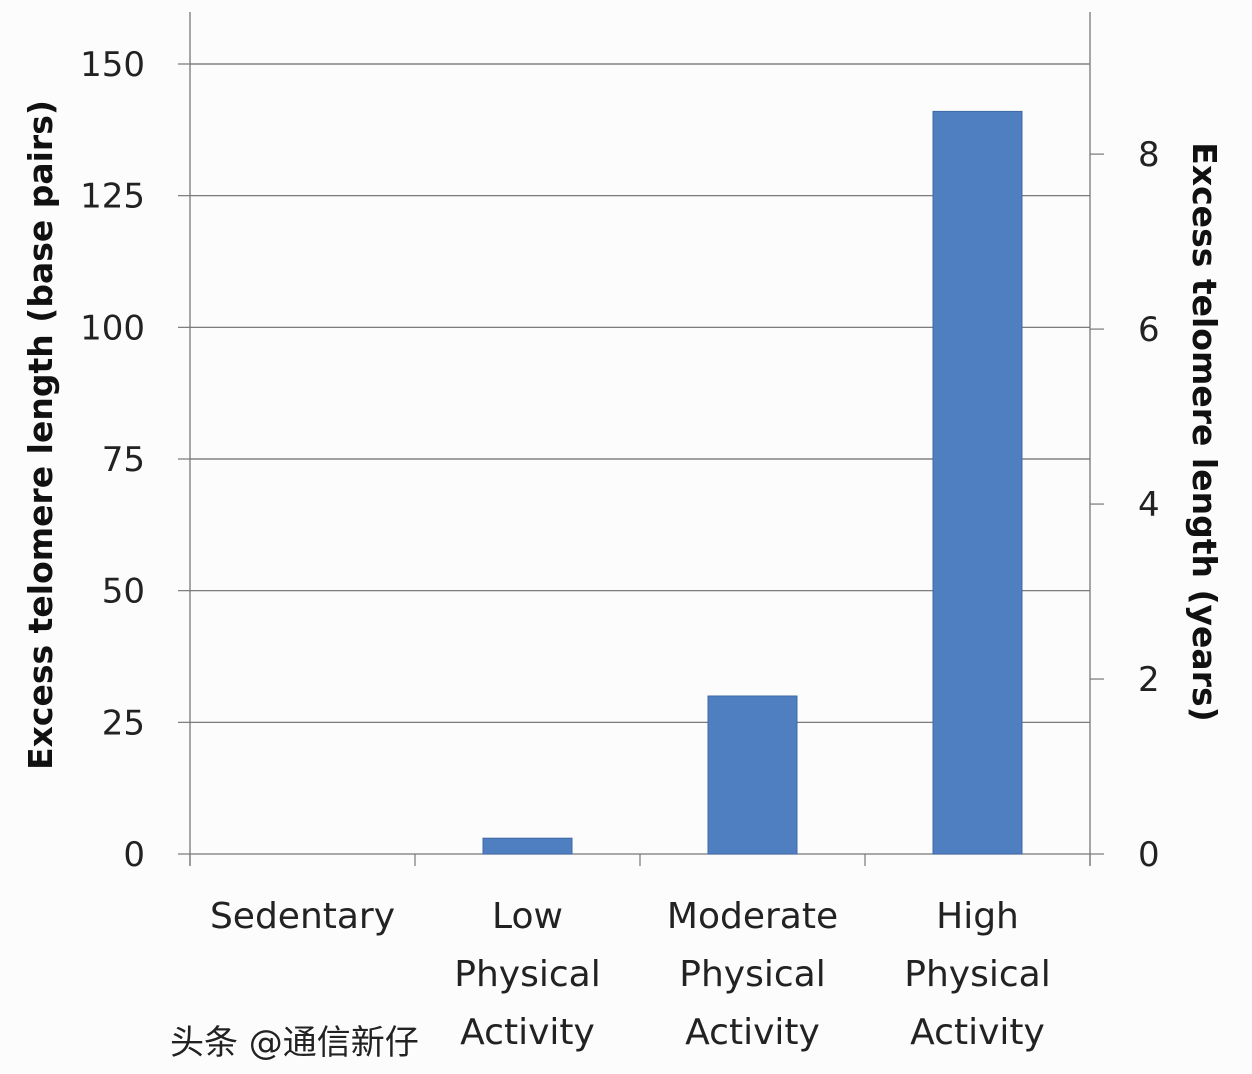 The height and width of the screenshot is (1074, 1252). Describe the element at coordinates (527, 916) in the screenshot. I see `x-category-label: Low` at that location.